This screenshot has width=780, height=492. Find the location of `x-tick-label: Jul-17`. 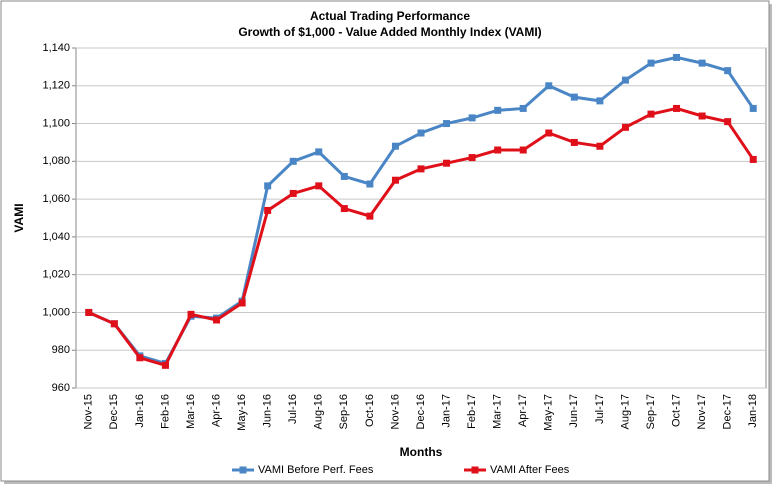

x-tick-label: Jul-17 is located at coordinates (600, 409).